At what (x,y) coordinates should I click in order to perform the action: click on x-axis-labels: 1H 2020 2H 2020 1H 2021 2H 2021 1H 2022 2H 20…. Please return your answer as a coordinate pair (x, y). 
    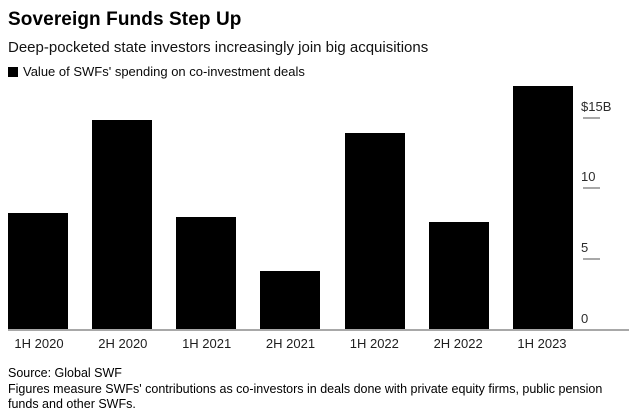
    Looking at the image, I should click on (290, 343).